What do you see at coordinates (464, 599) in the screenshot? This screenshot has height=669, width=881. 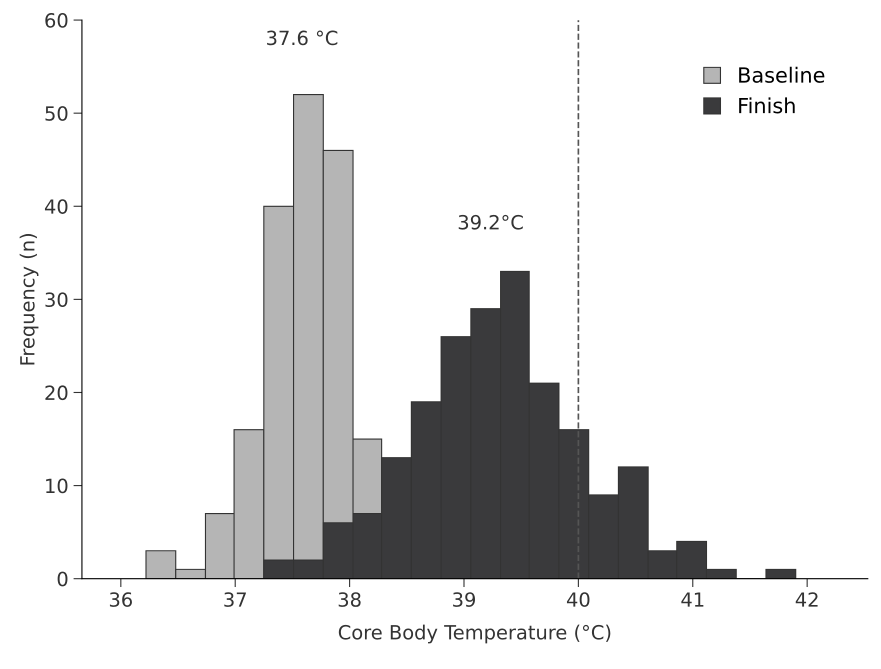 I see `x-tick-label: 39` at bounding box center [464, 599].